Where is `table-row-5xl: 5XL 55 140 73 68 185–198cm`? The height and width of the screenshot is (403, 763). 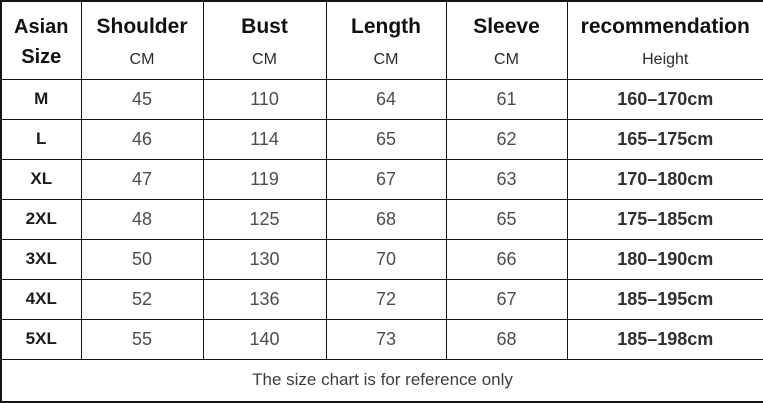 table-row-5xl: 5XL 55 140 73 68 185–198cm is located at coordinates (382, 339).